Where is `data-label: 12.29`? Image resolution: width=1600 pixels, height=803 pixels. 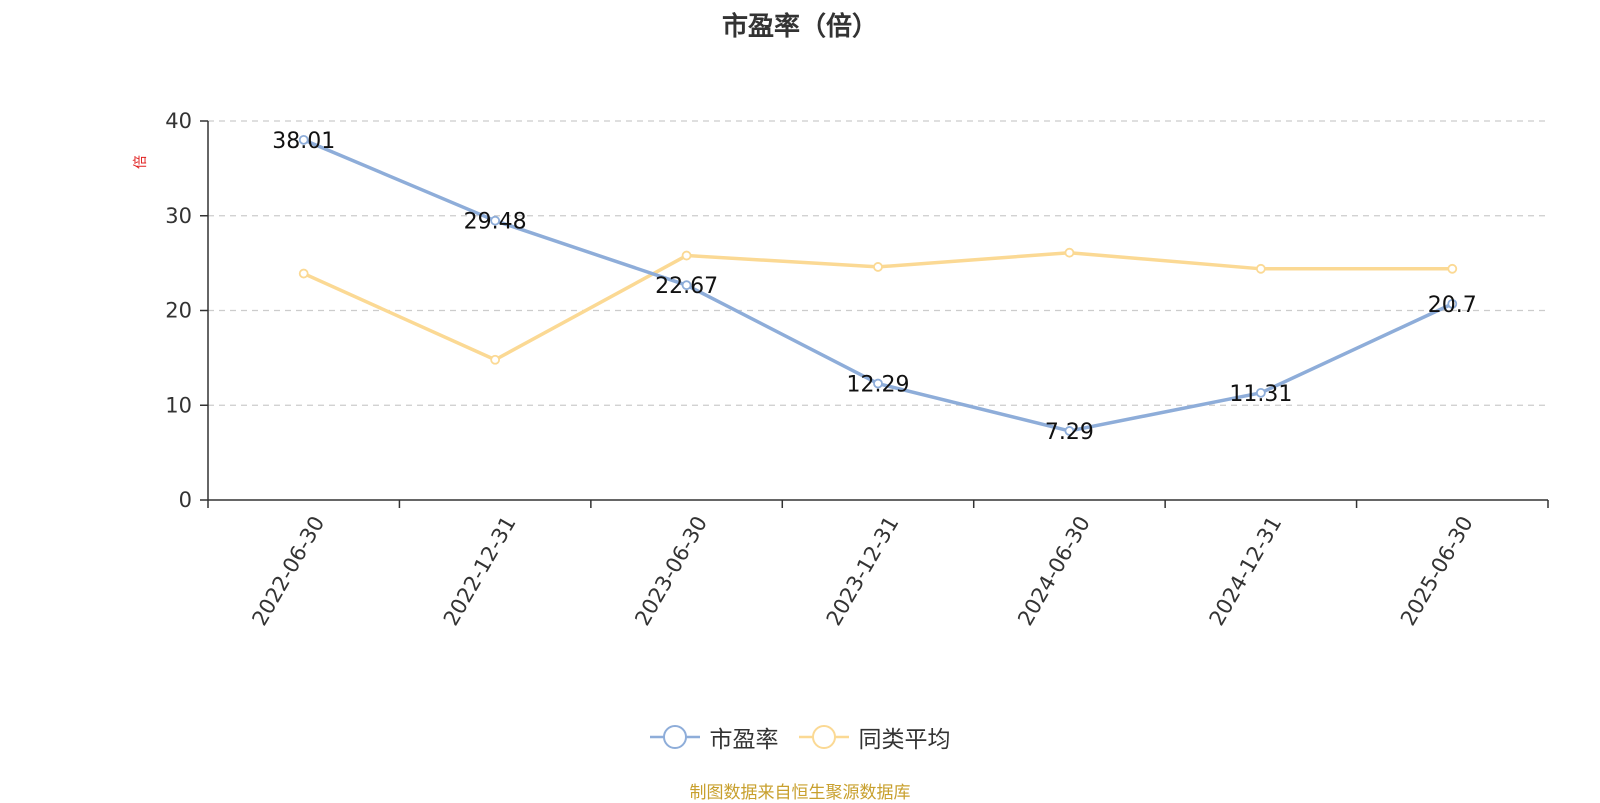
data-label: 12.29 is located at coordinates (878, 385).